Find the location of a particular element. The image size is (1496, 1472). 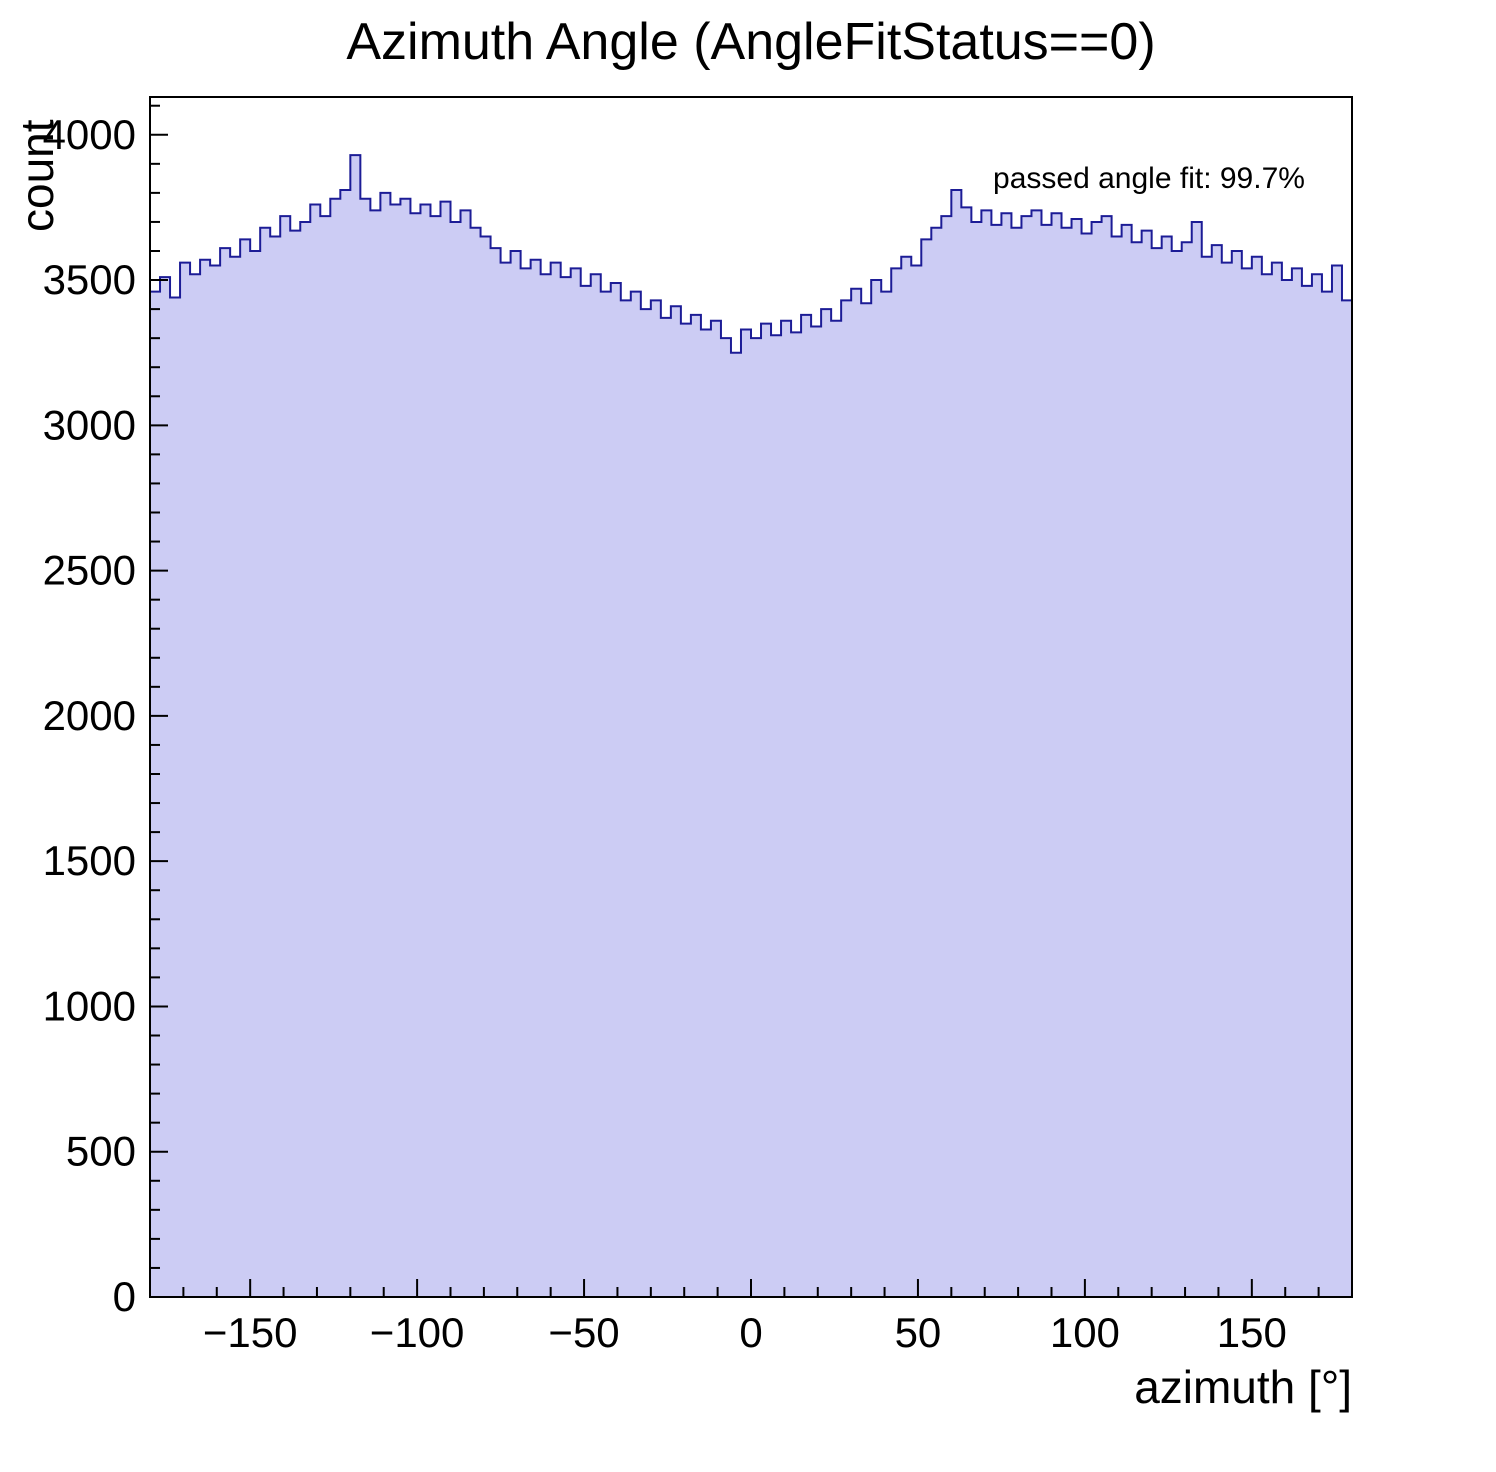

x-tick-label: 0 is located at coordinates (750, 1332).